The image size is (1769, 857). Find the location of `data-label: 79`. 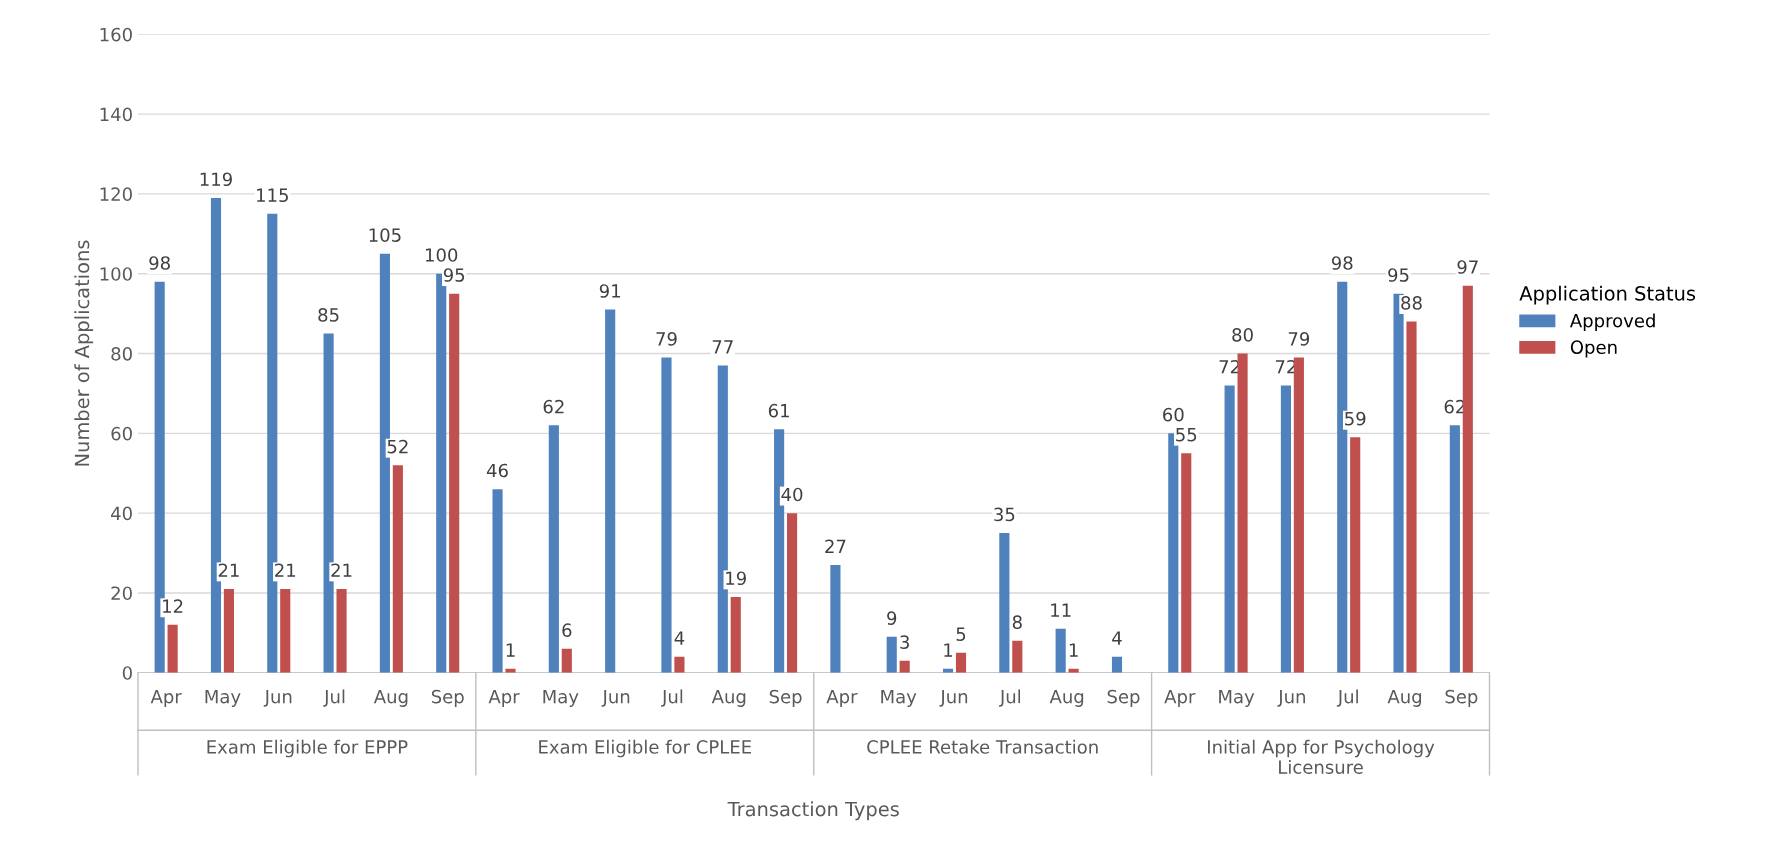

data-label: 79 is located at coordinates (1299, 339).